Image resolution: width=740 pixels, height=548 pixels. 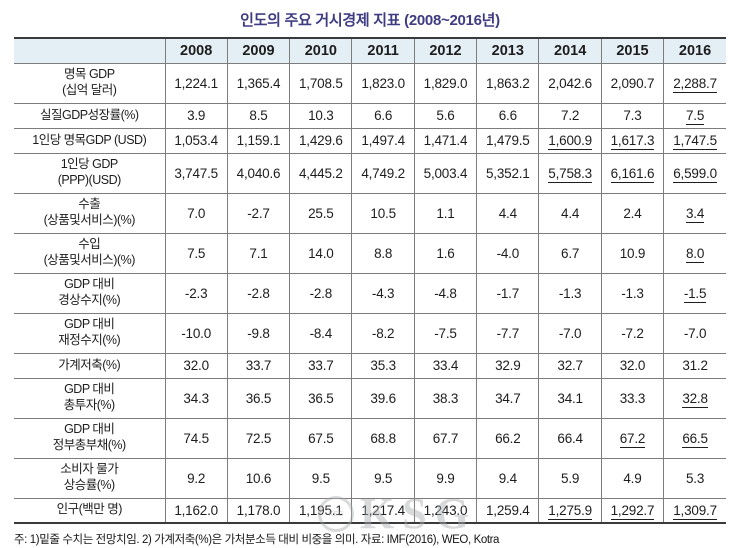 What do you see at coordinates (196, 213) in the screenshot?
I see `value-cell: 7.0` at bounding box center [196, 213].